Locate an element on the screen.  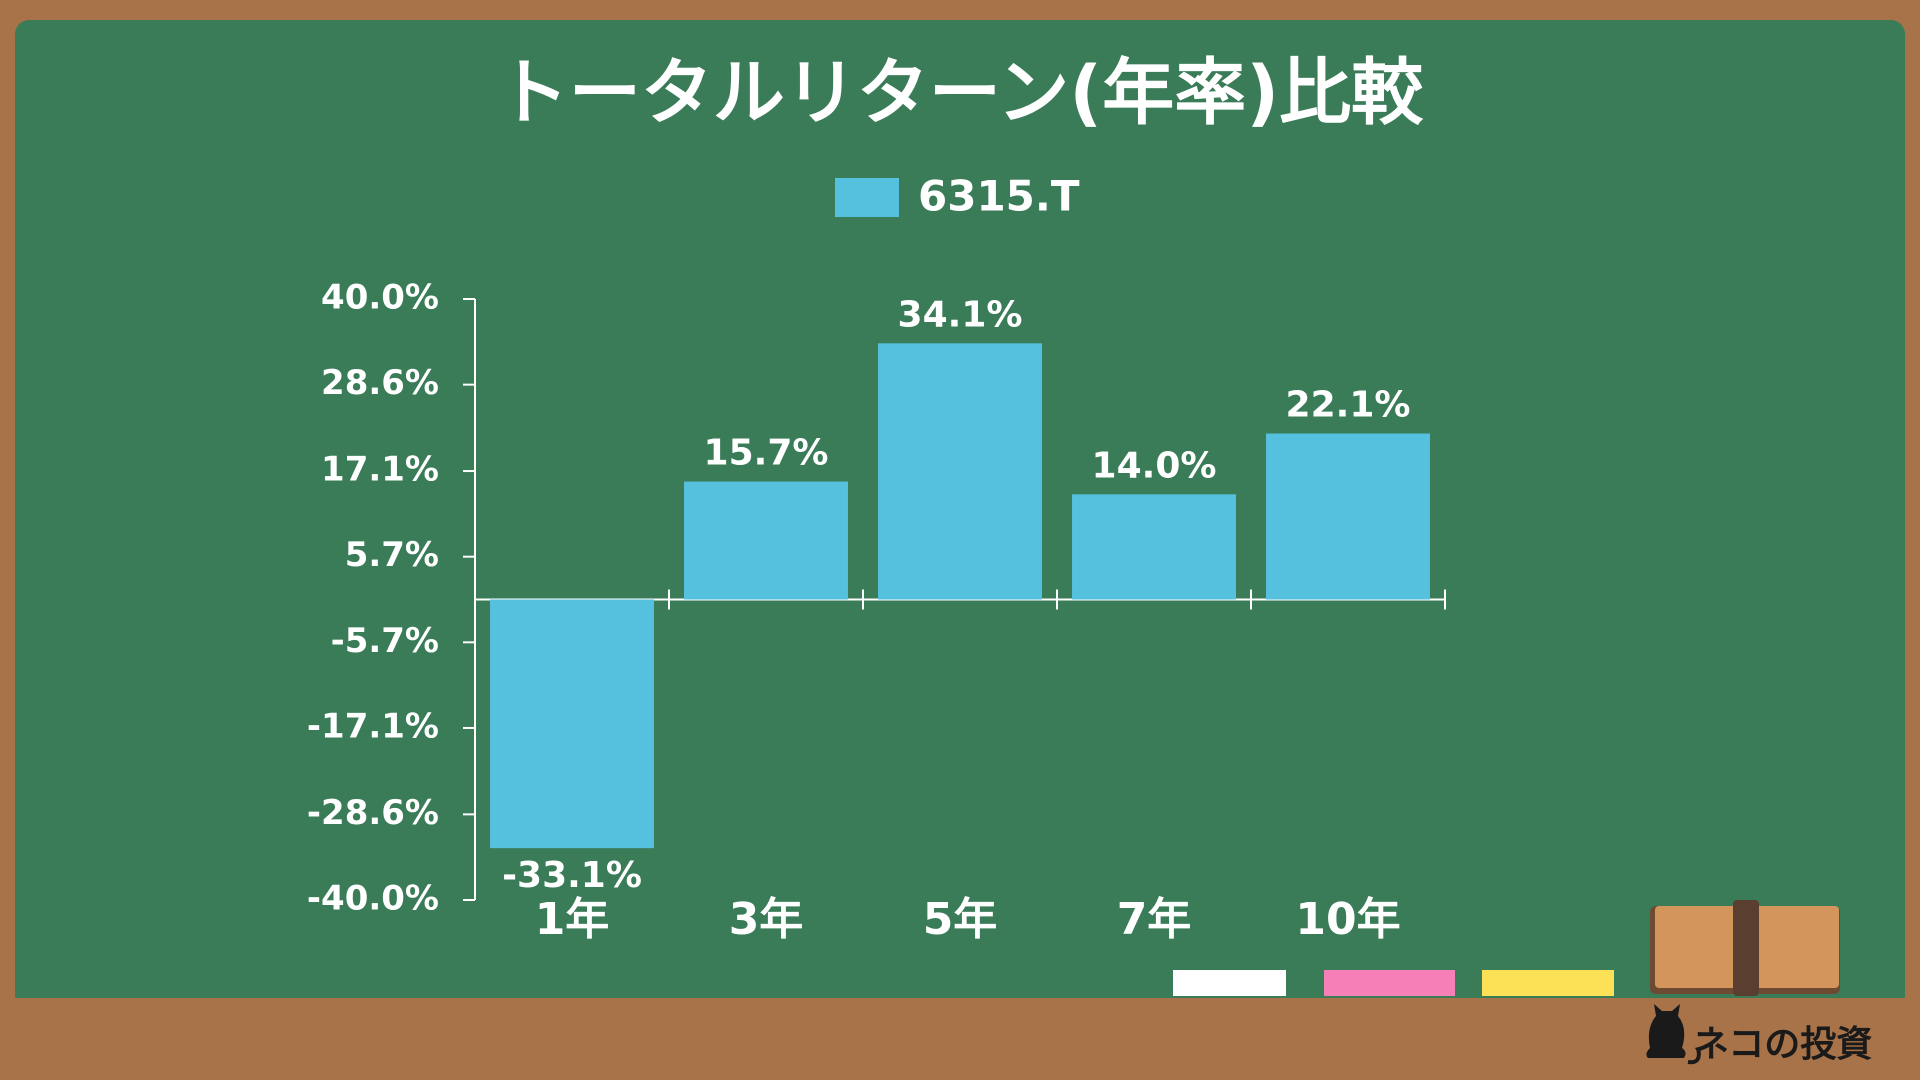
cat-icon is located at coordinates (1673, 1034).